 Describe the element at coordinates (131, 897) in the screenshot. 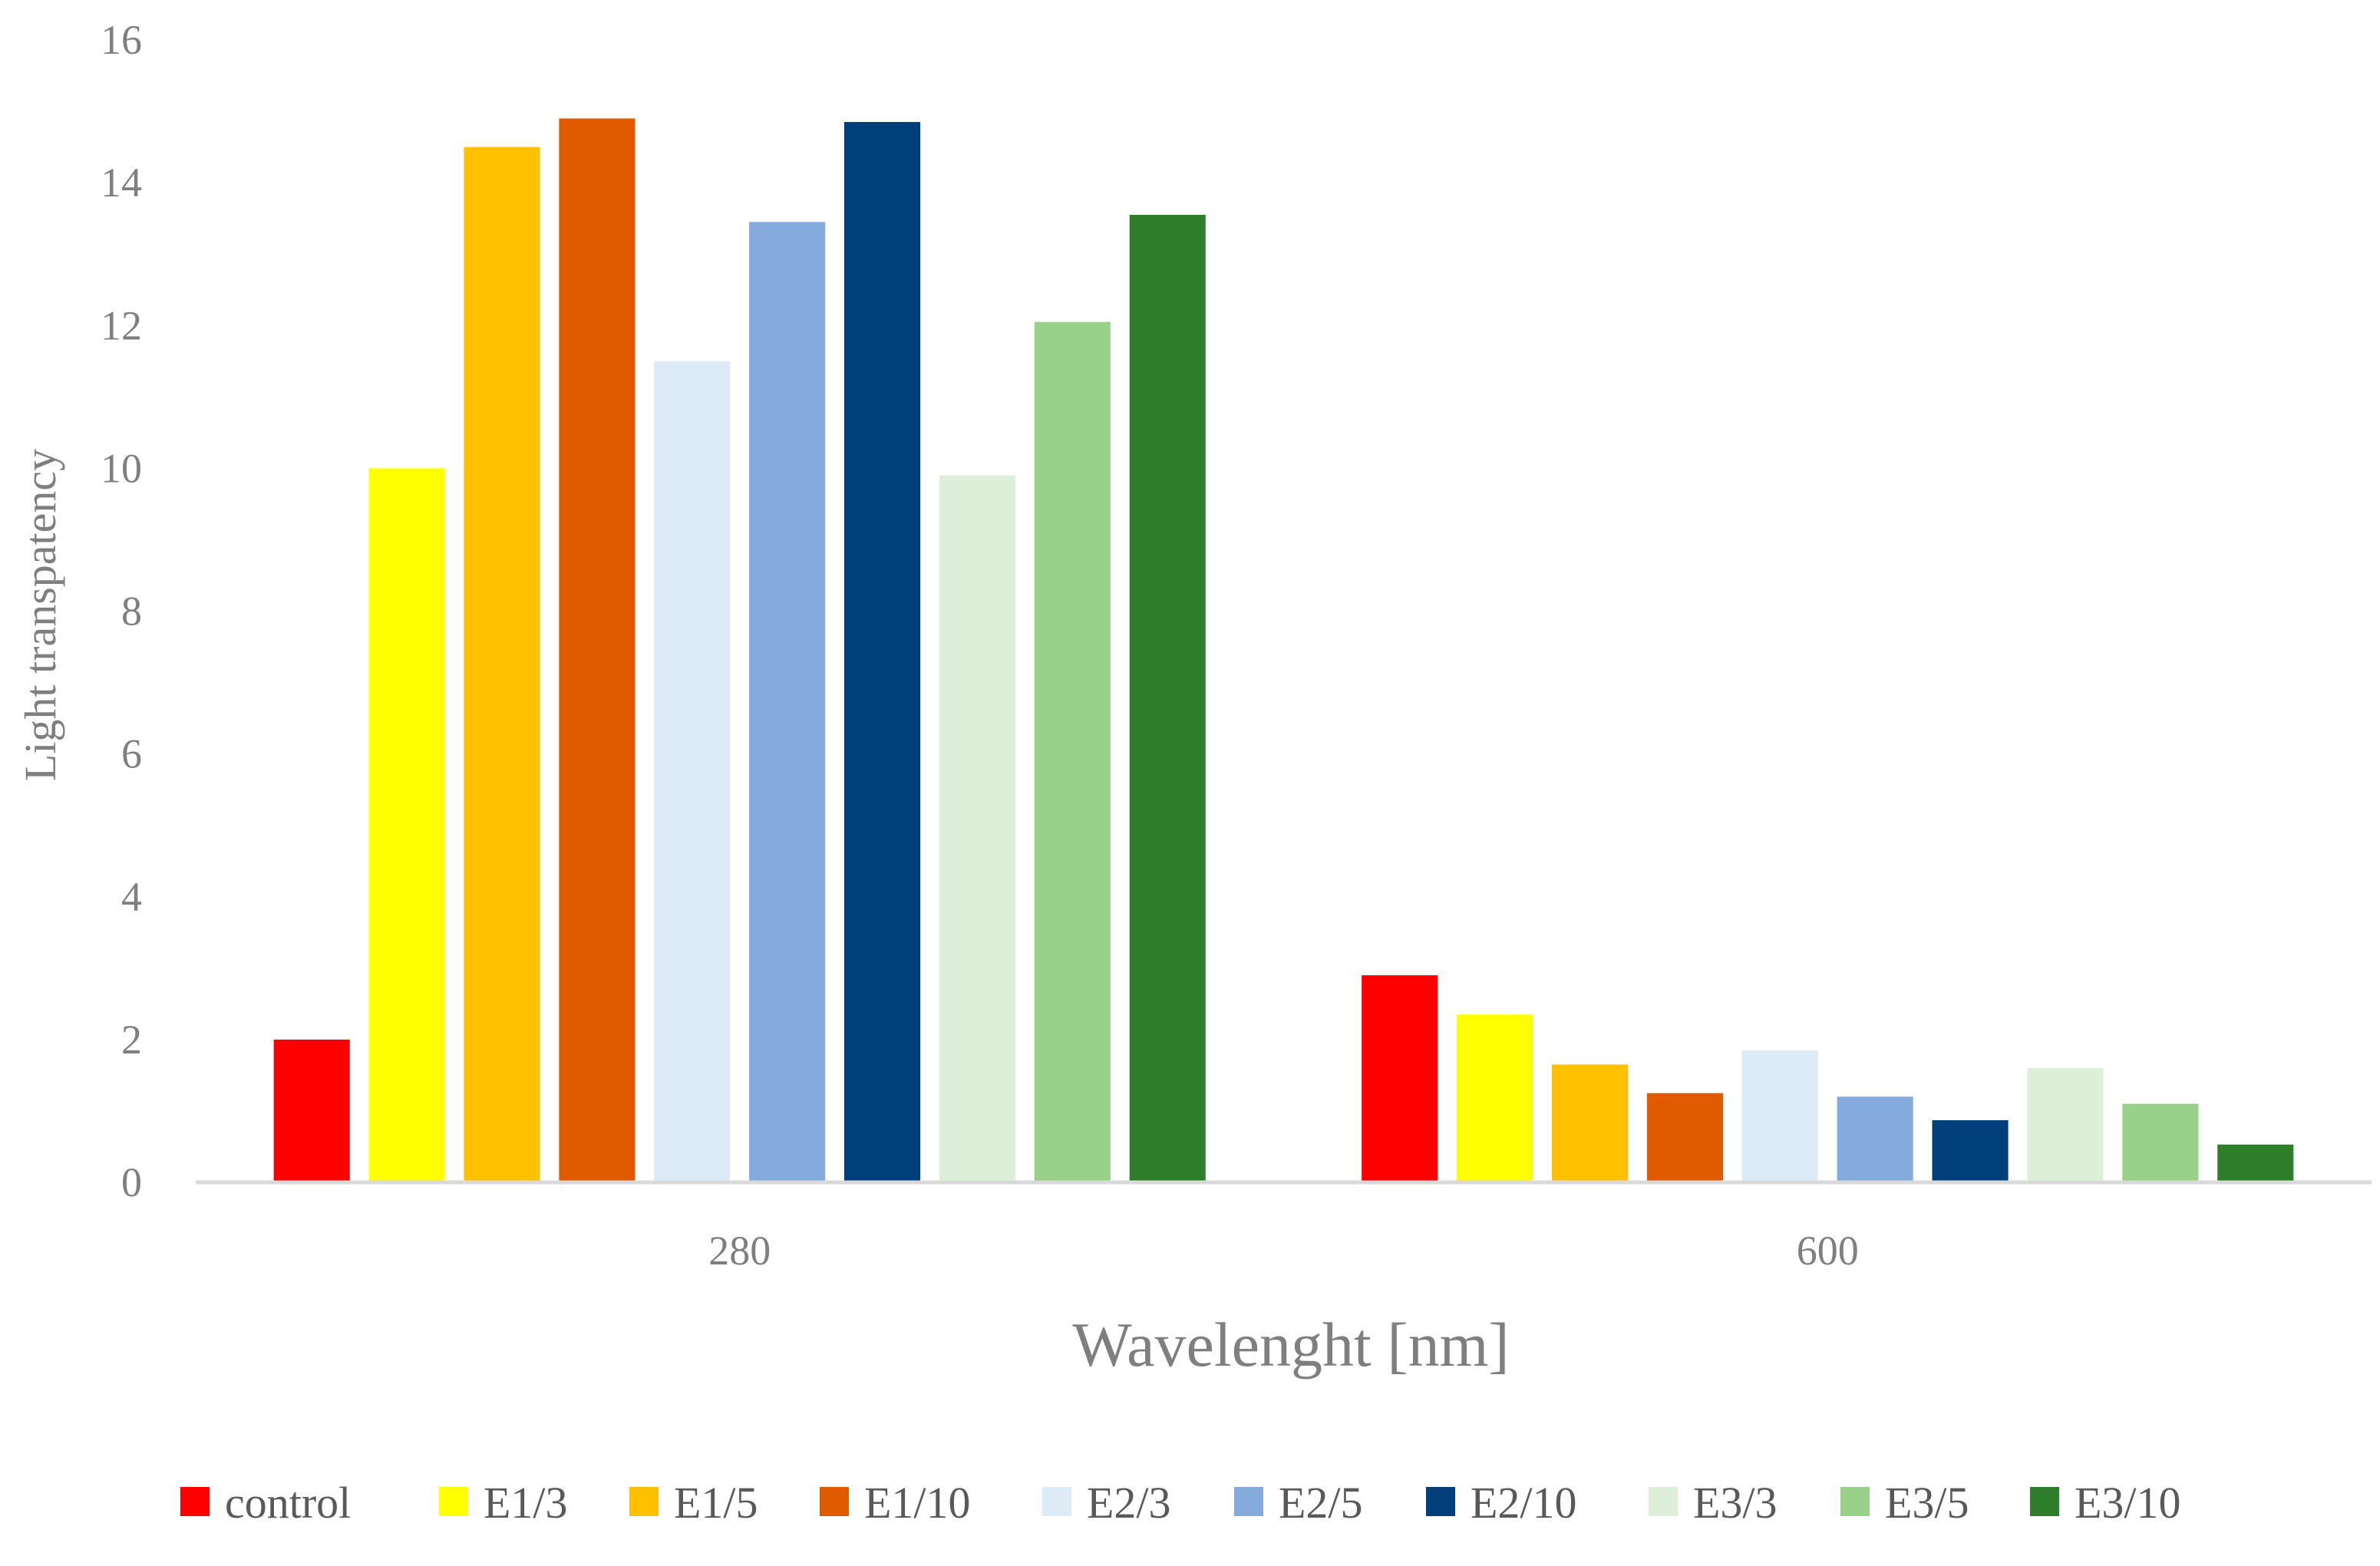

I see `y-tick-label: 4` at that location.